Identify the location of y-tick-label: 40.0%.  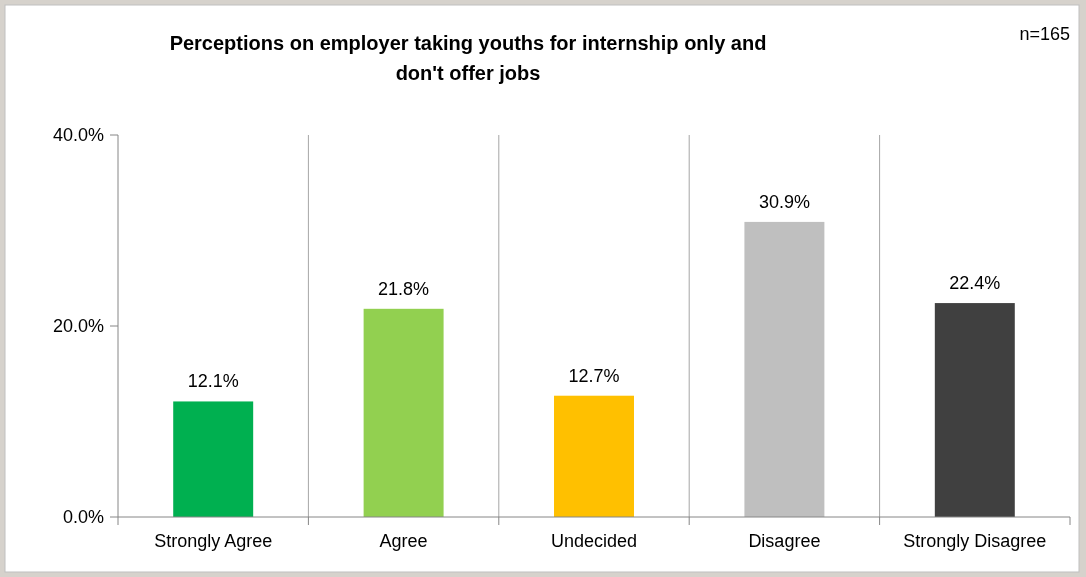
(78, 135).